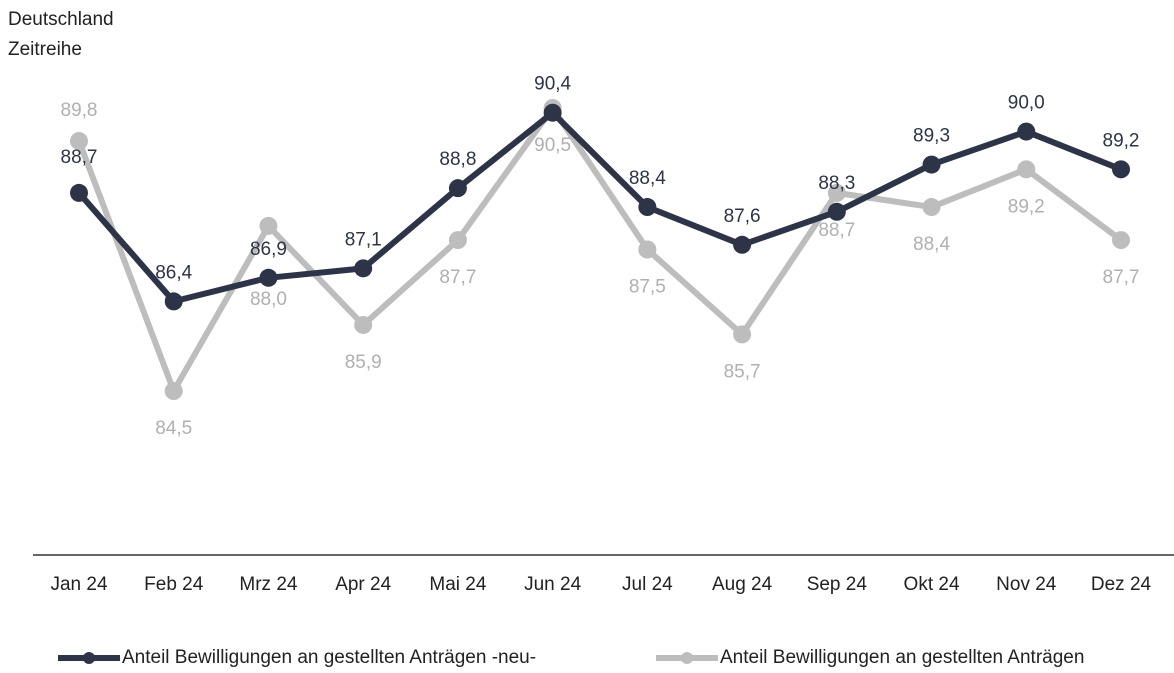  I want to click on chart-title: Deutschland, so click(61, 19).